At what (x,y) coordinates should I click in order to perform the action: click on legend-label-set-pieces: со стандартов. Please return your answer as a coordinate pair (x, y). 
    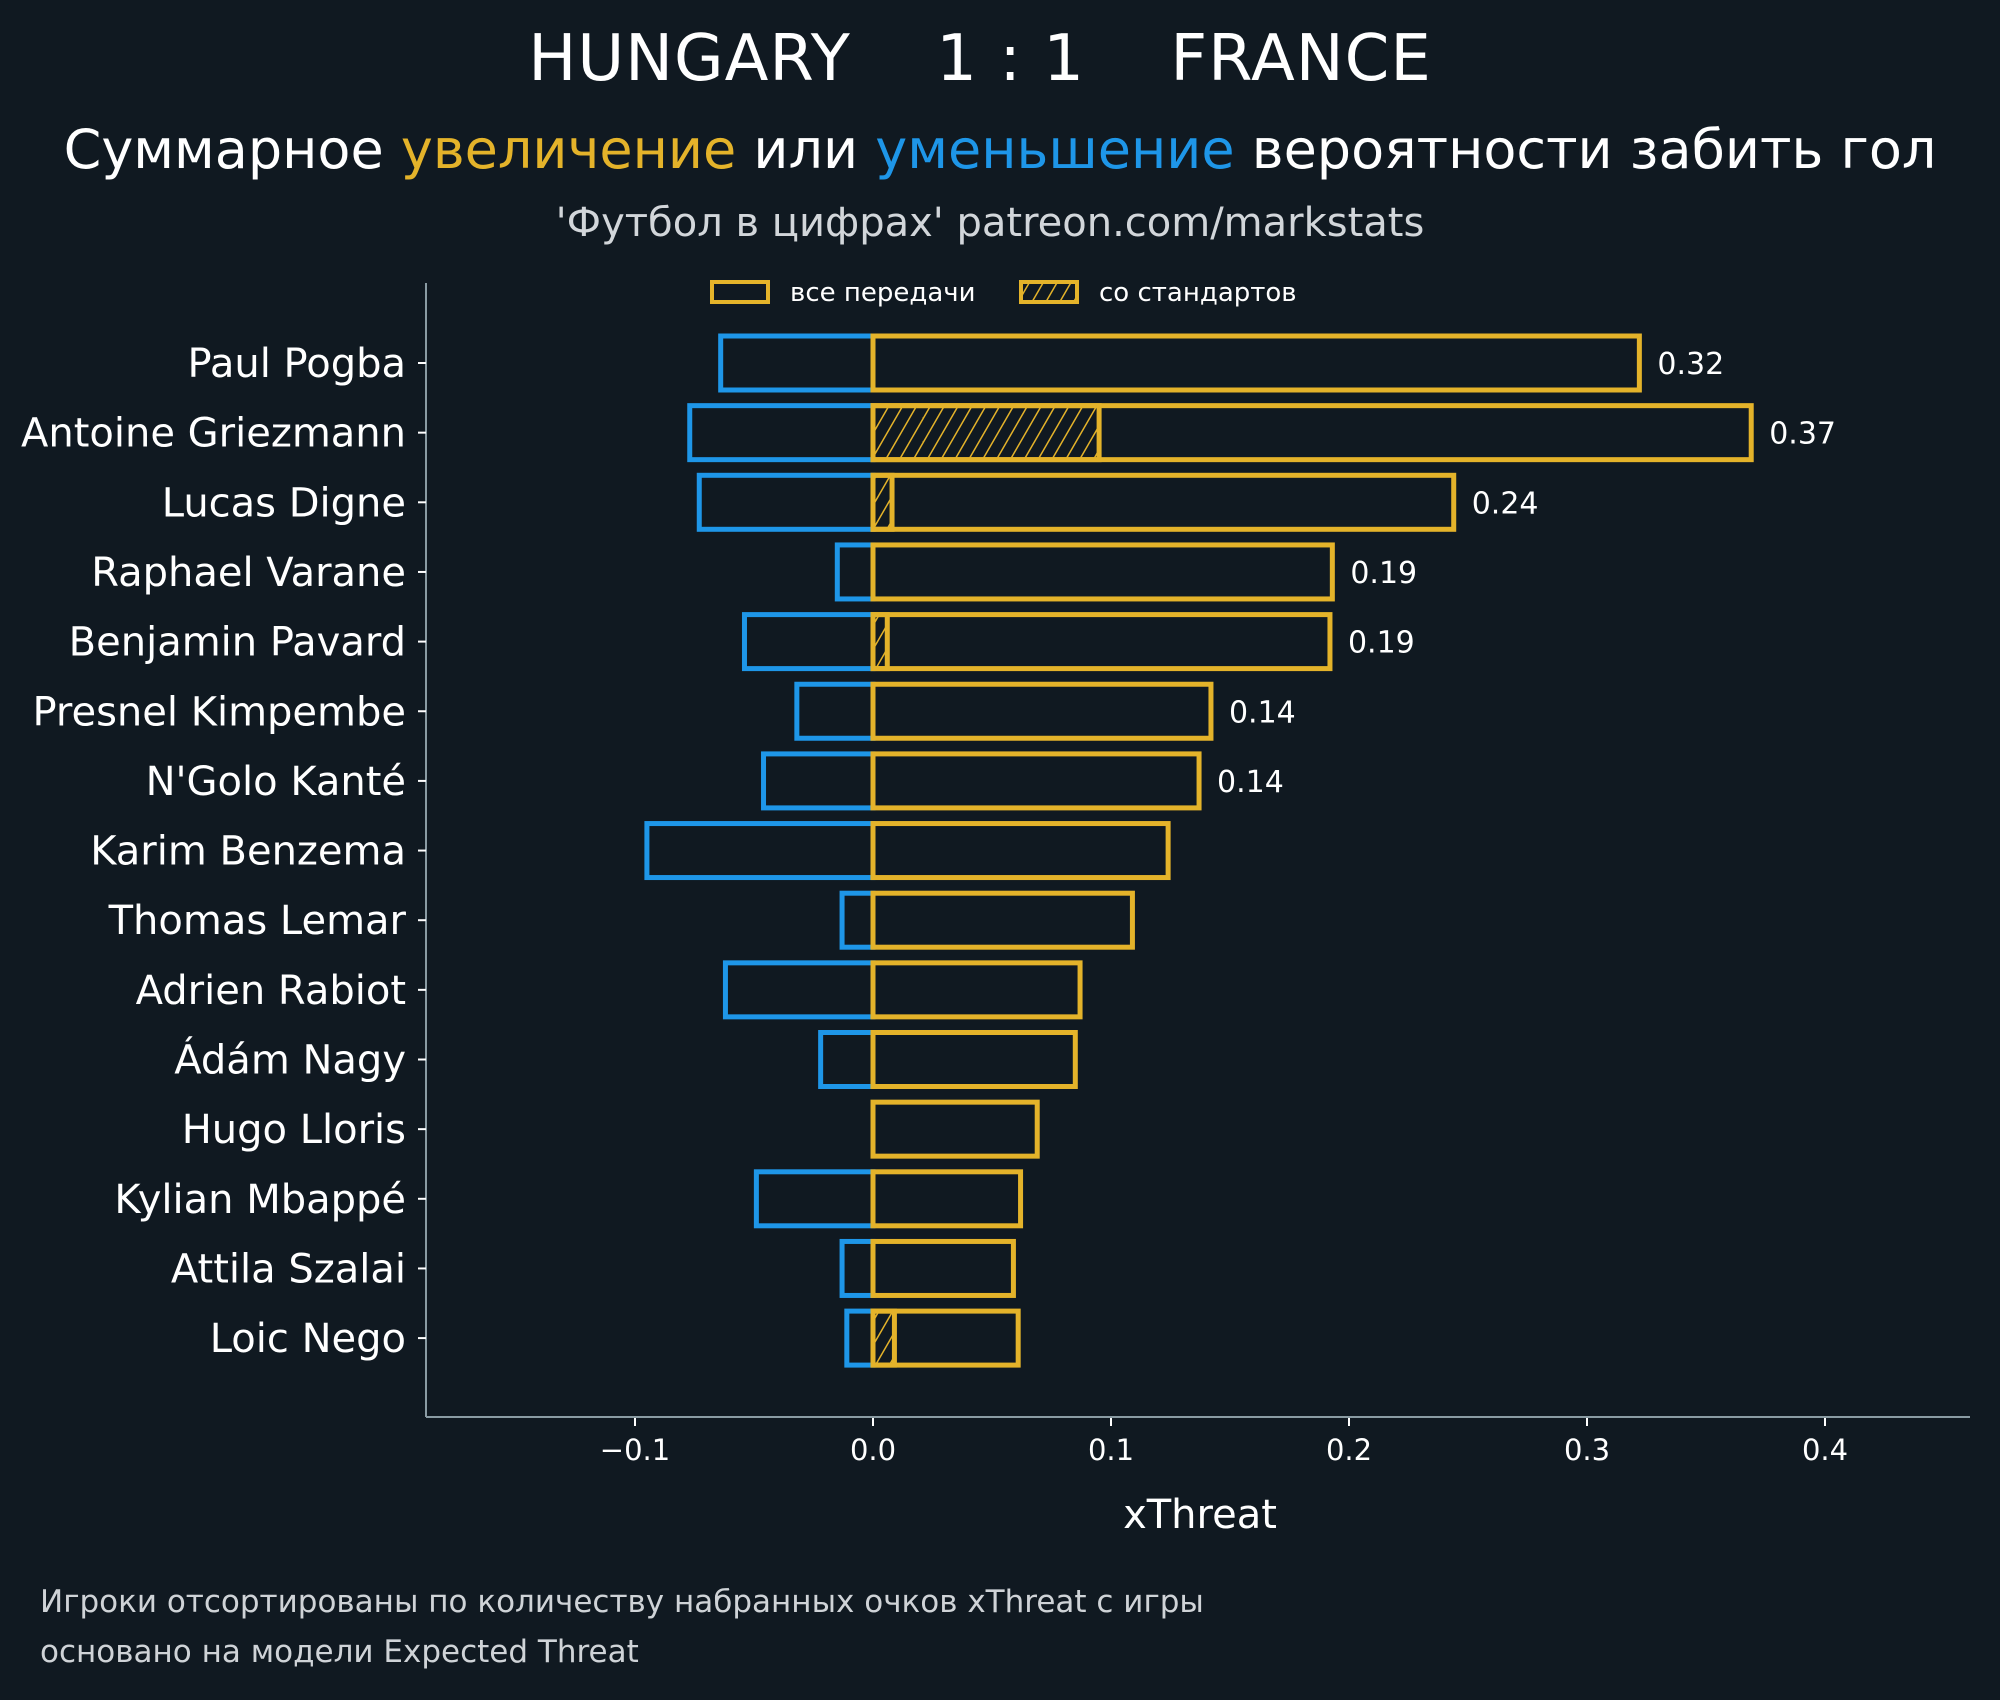
    Looking at the image, I should click on (1198, 293).